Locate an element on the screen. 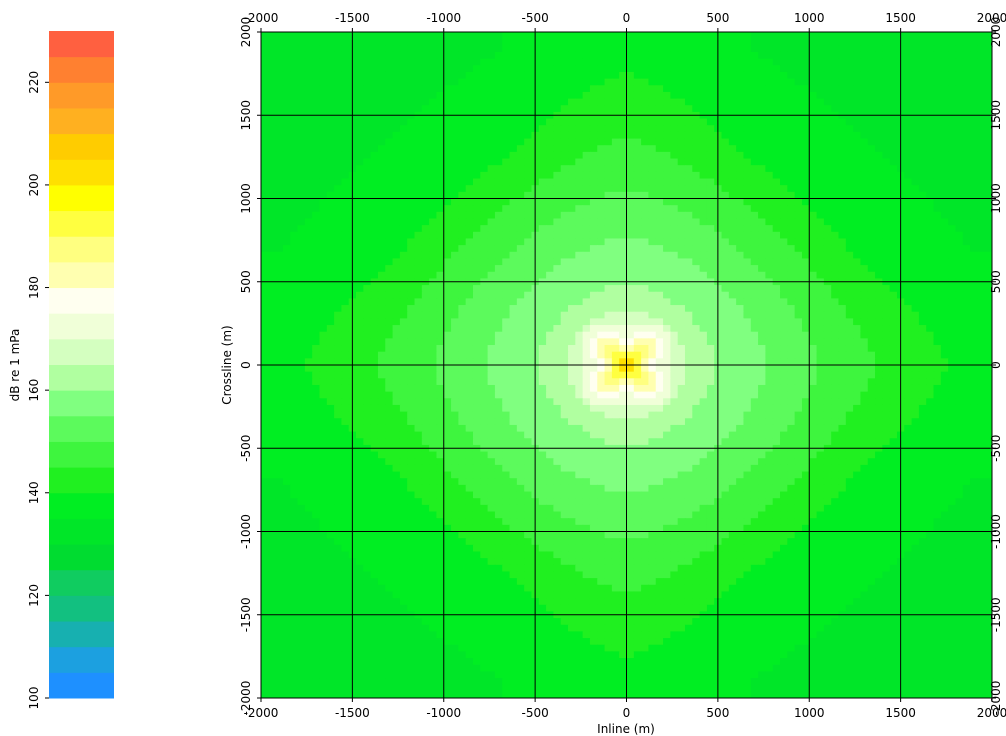 The height and width of the screenshot is (736, 1006). colorbar-label: dB re 1 mPa is located at coordinates (15, 365).